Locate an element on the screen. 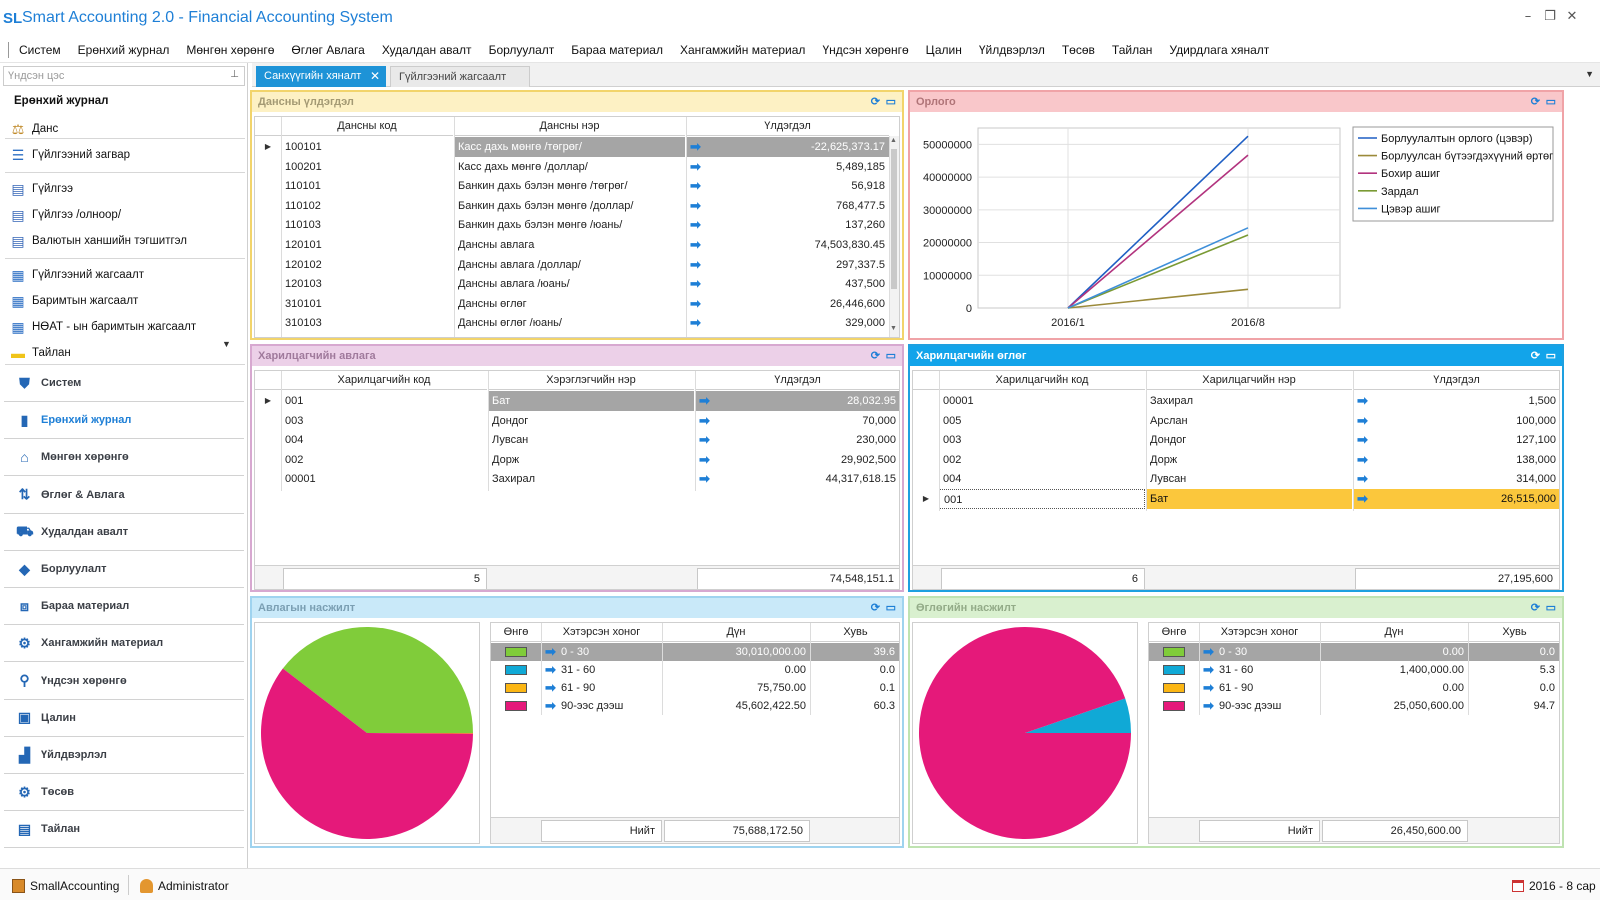 The image size is (1600, 900). module-nav-item: ⚙ Төсөв is located at coordinates (124, 793).